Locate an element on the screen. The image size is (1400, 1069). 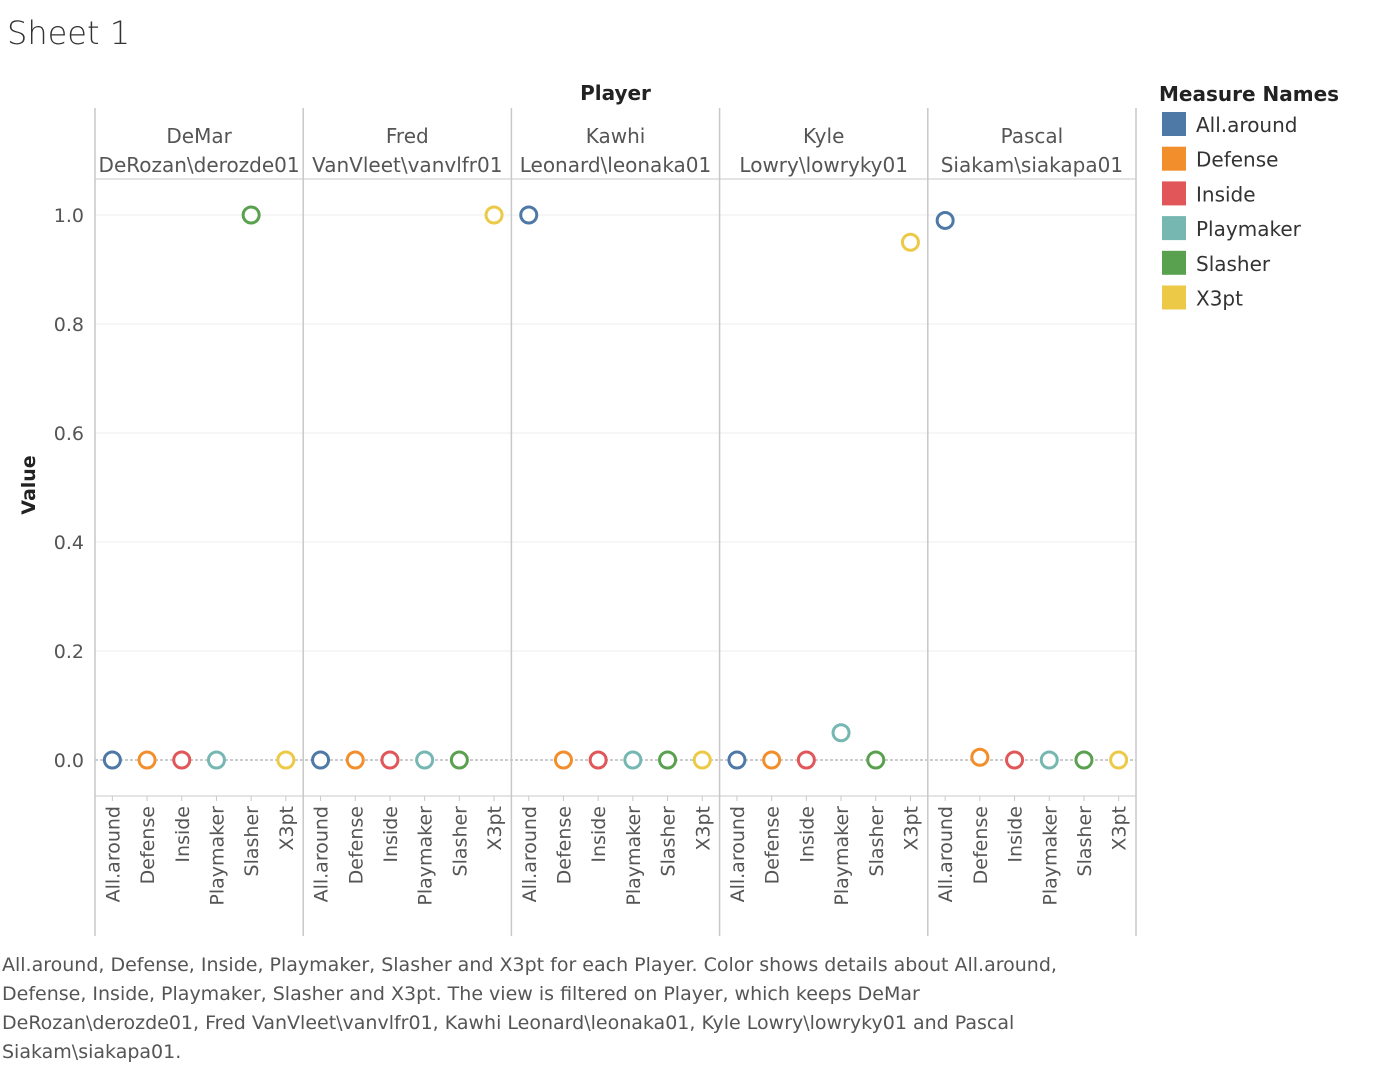
legend-label: Defense is located at coordinates (1237, 160).